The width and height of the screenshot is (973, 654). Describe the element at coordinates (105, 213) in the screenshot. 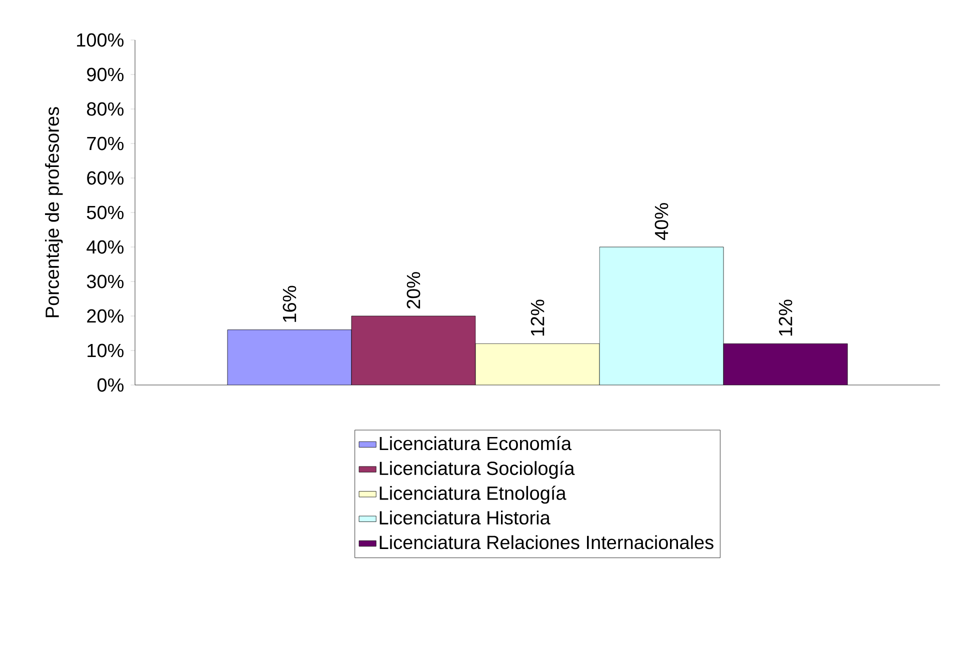

I see `y-tick-label: 50%` at that location.